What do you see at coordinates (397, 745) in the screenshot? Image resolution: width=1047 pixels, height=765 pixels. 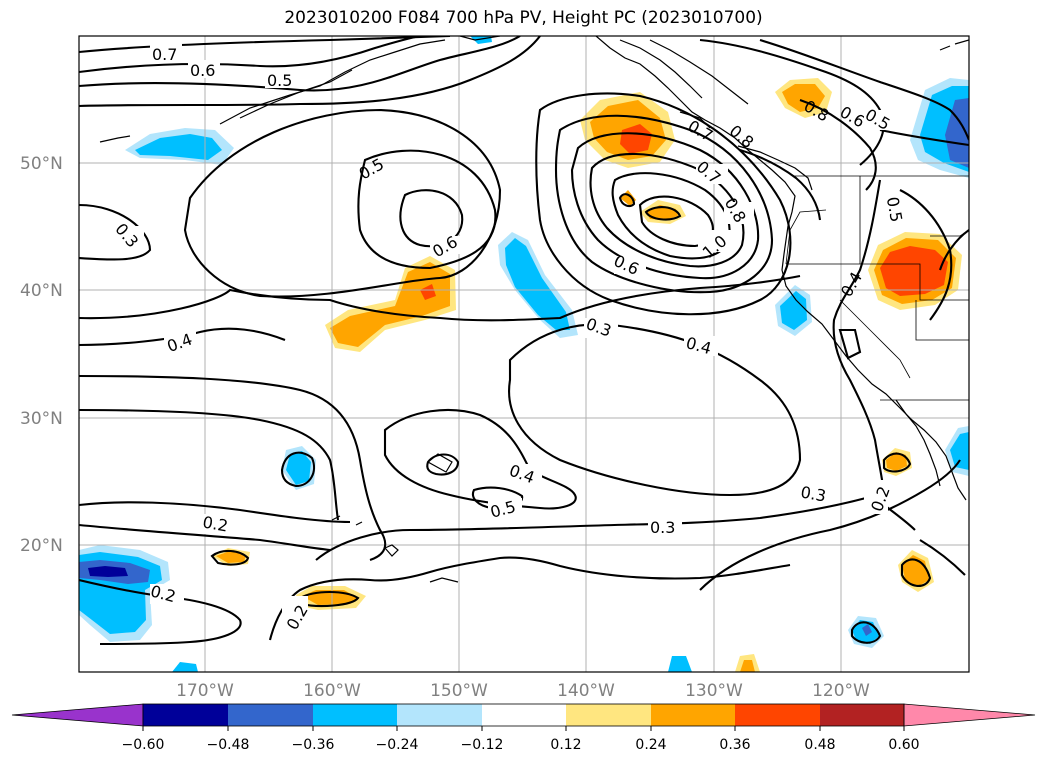 I see `colorbar-tick-label: −0.24` at bounding box center [397, 745].